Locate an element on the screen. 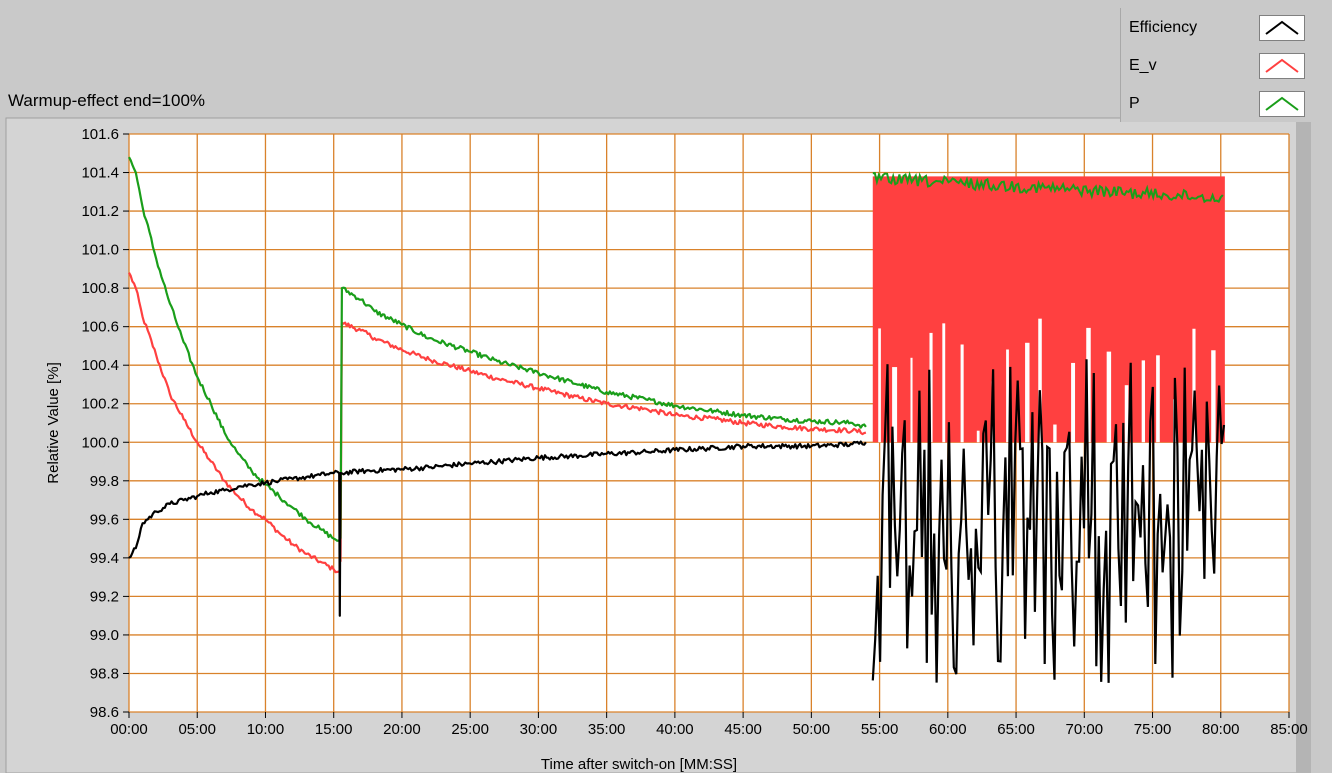 The width and height of the screenshot is (1332, 773). legend-label-e-v: E_v is located at coordinates (1143, 65).